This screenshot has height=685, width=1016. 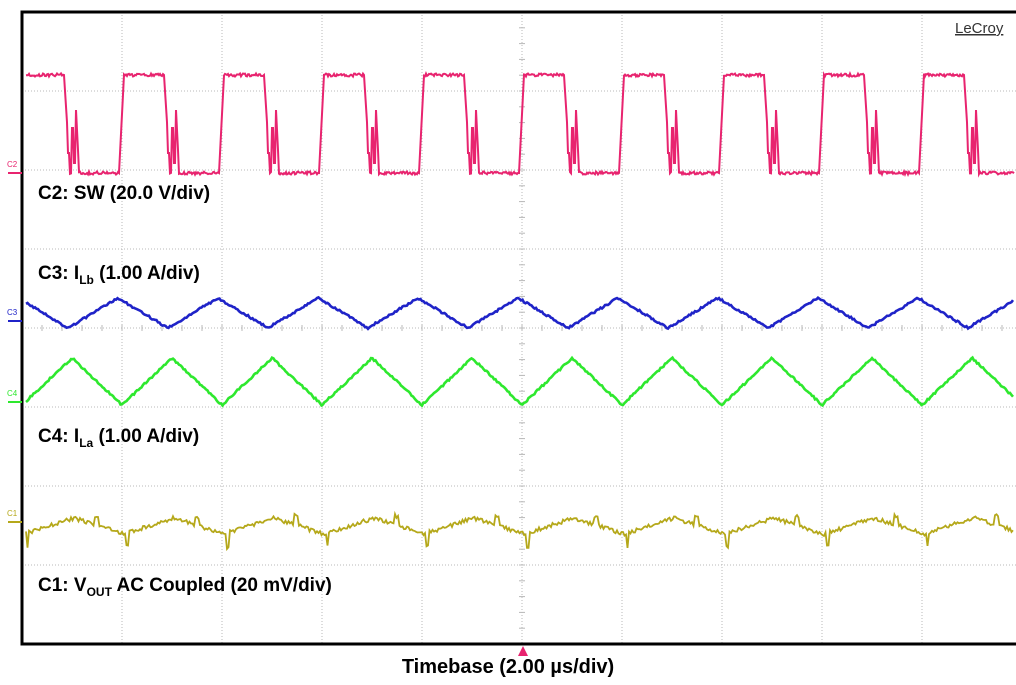 What do you see at coordinates (523, 651) in the screenshot?
I see `trigger-position-marker` at bounding box center [523, 651].